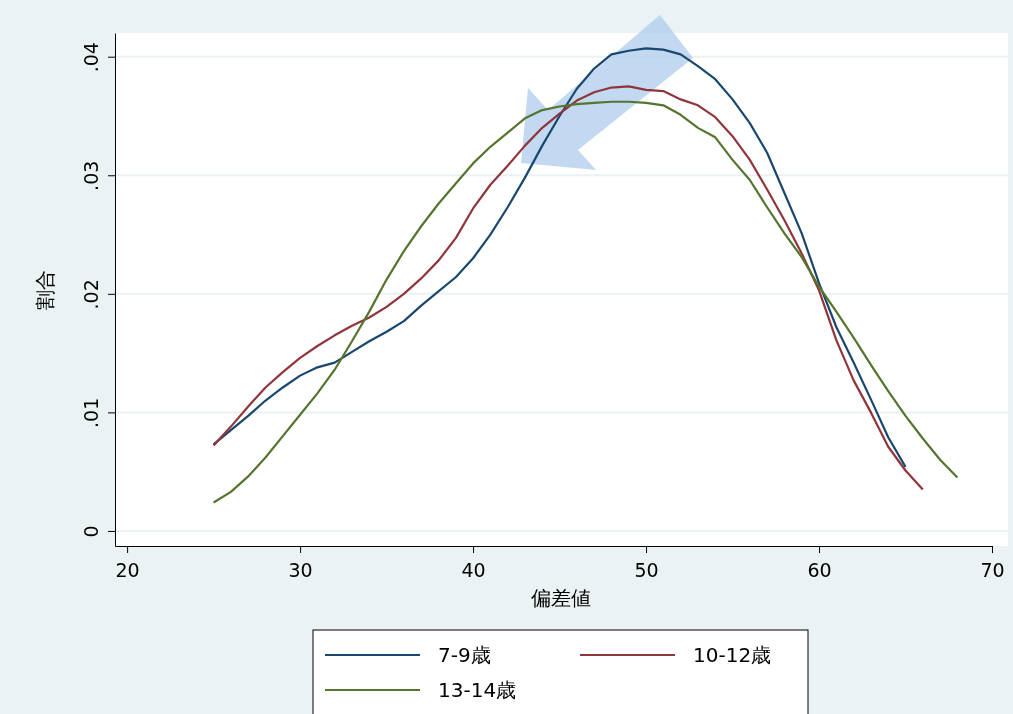 The width and height of the screenshot is (1013, 714). I want to click on legend-label: 13-14歳, so click(477, 690).